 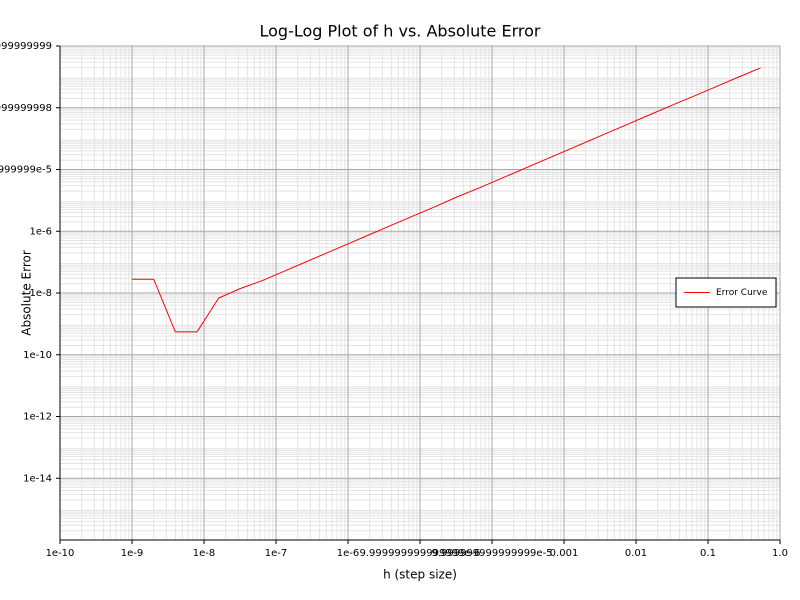 I want to click on x-tick-label: 1e-10, so click(x=60, y=553).